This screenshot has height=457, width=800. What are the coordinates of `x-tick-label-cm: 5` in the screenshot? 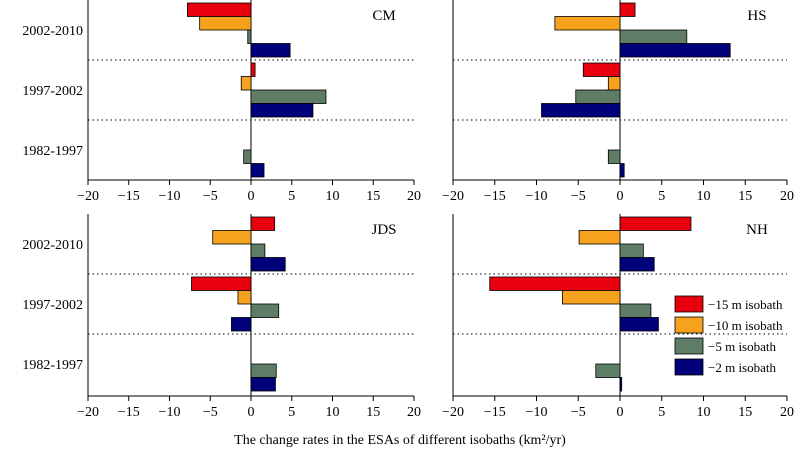 It's located at (291, 196).